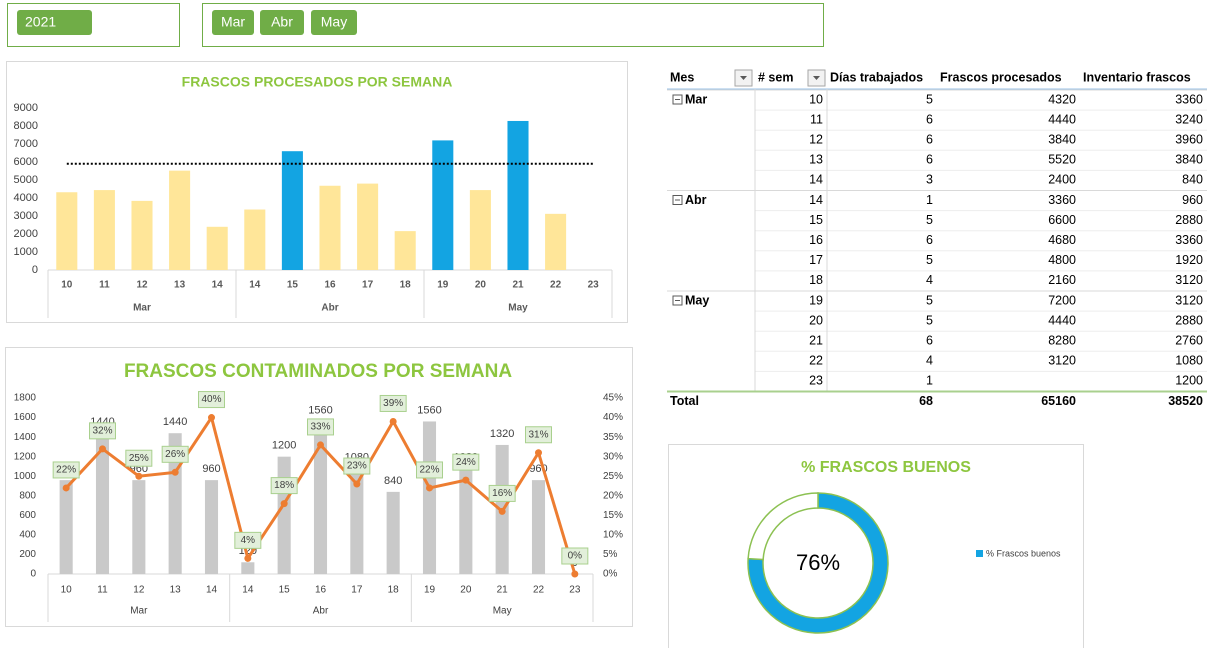 Image resolution: width=1215 pixels, height=648 pixels. I want to click on group-name: Mar, so click(696, 99).